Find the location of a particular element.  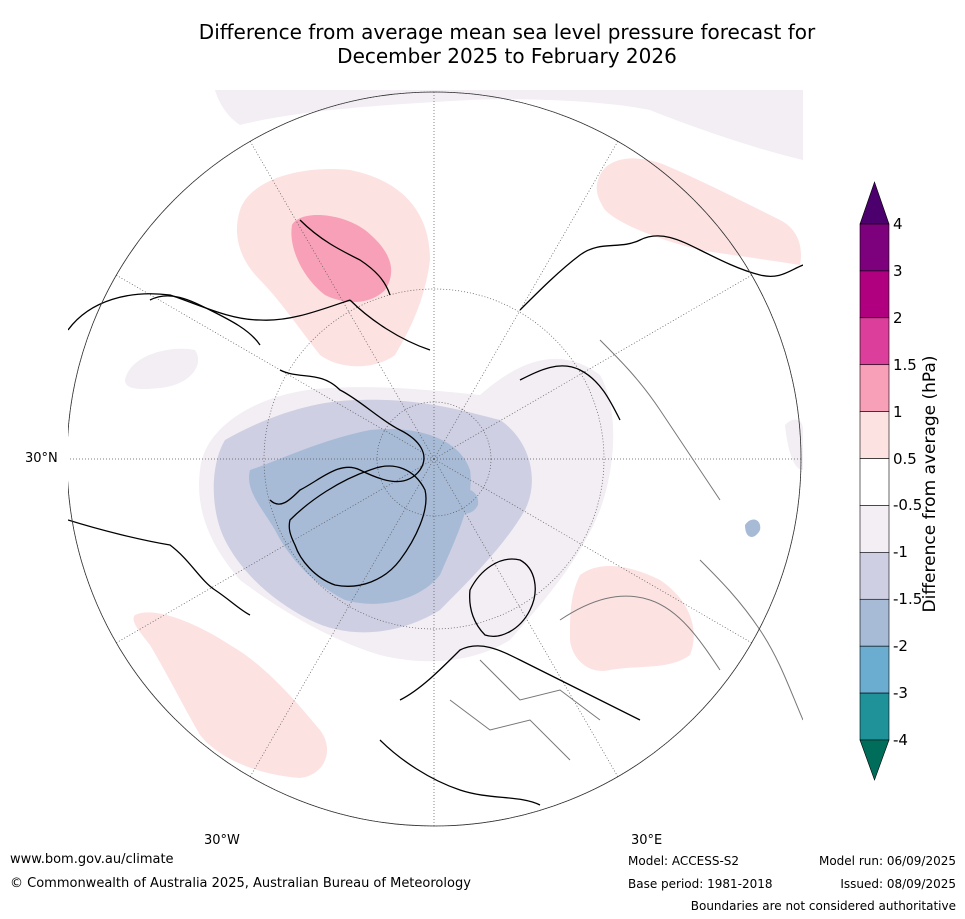

anomaly-region-pale-pink-europe is located at coordinates (632, 618).